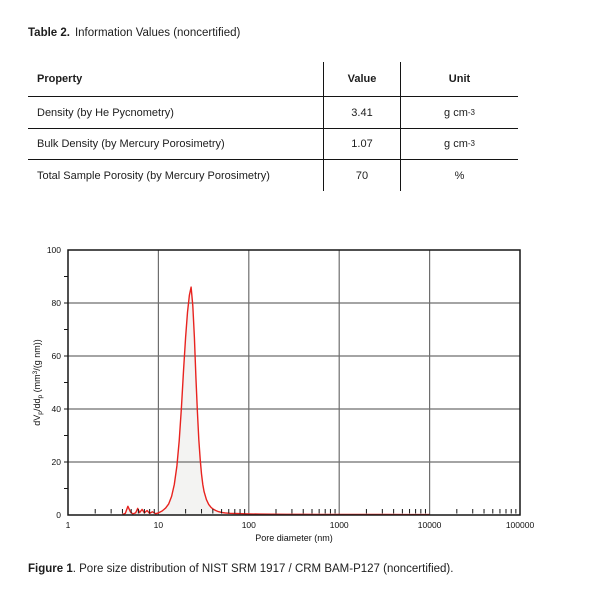  I want to click on x-axis-title: Pore diameter (nm), so click(294, 538).